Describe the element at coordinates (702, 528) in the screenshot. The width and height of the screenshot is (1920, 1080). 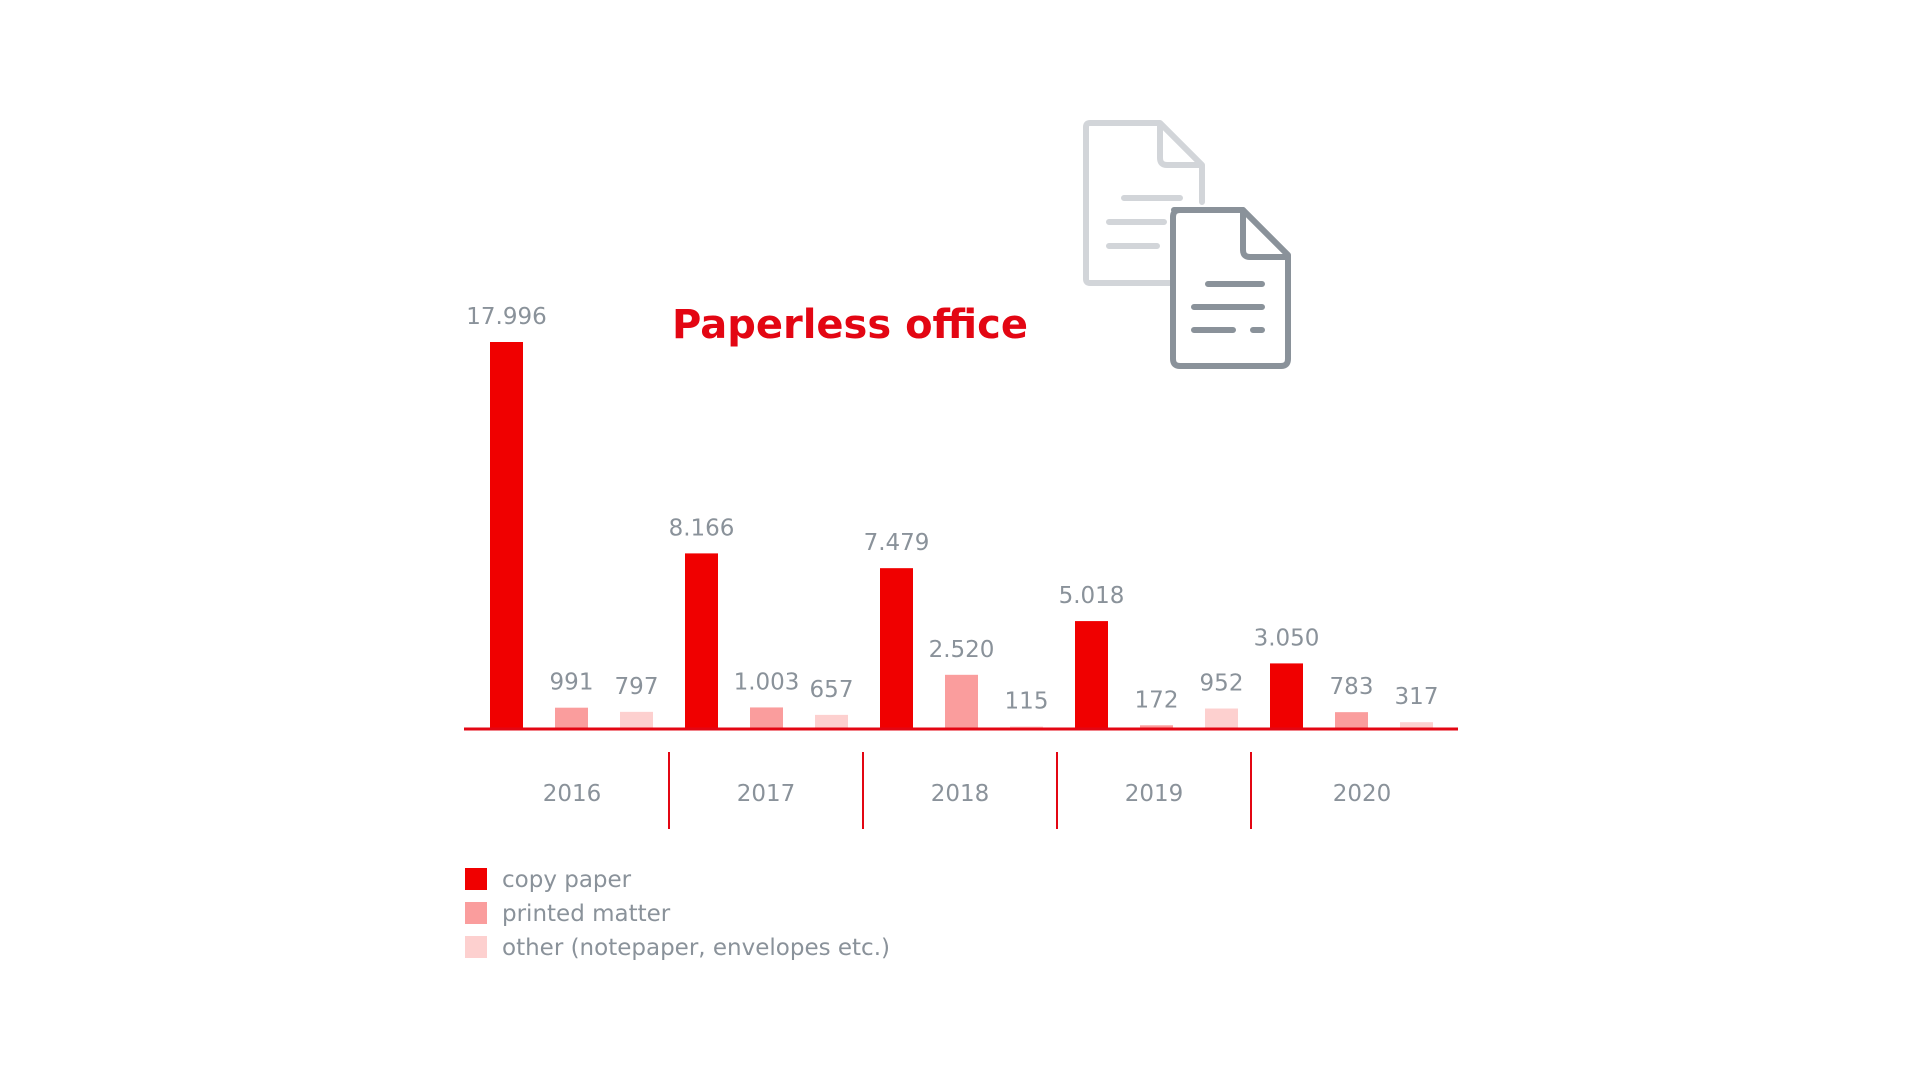
I see `value-label: 8.166` at that location.